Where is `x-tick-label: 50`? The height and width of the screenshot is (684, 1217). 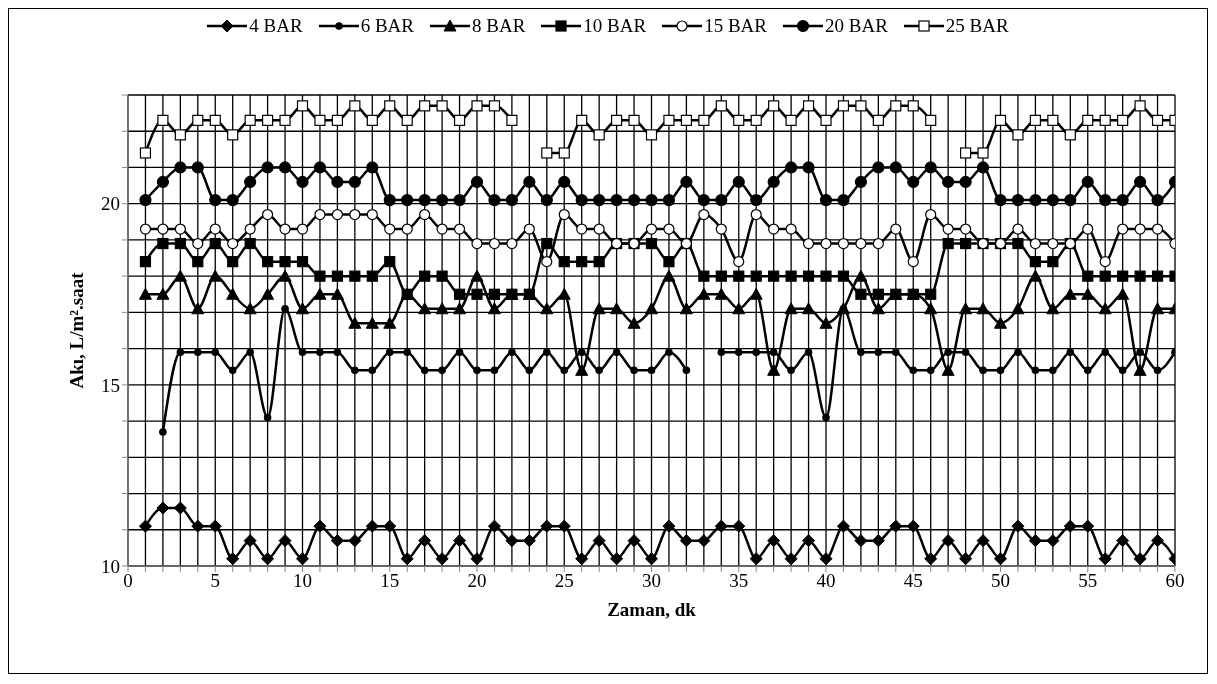
x-tick-label: 50 is located at coordinates (1000, 581).